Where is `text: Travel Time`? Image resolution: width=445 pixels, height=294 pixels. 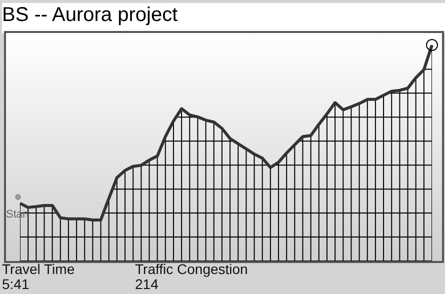 text: Travel Time is located at coordinates (38, 269).